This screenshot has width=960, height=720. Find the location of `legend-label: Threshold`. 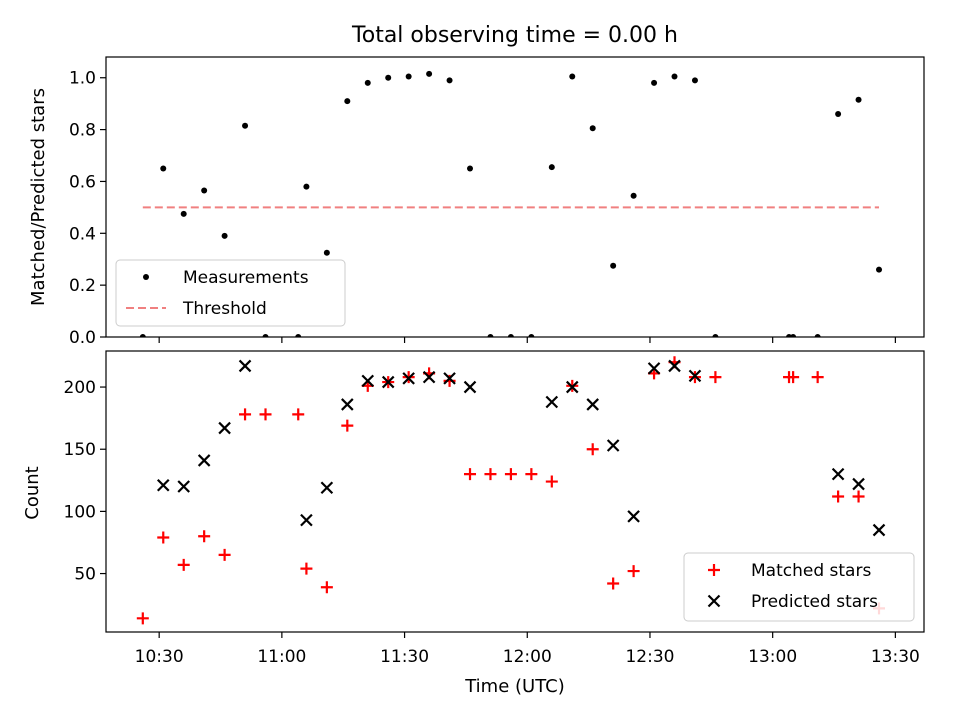

legend-label: Threshold is located at coordinates (224, 309).